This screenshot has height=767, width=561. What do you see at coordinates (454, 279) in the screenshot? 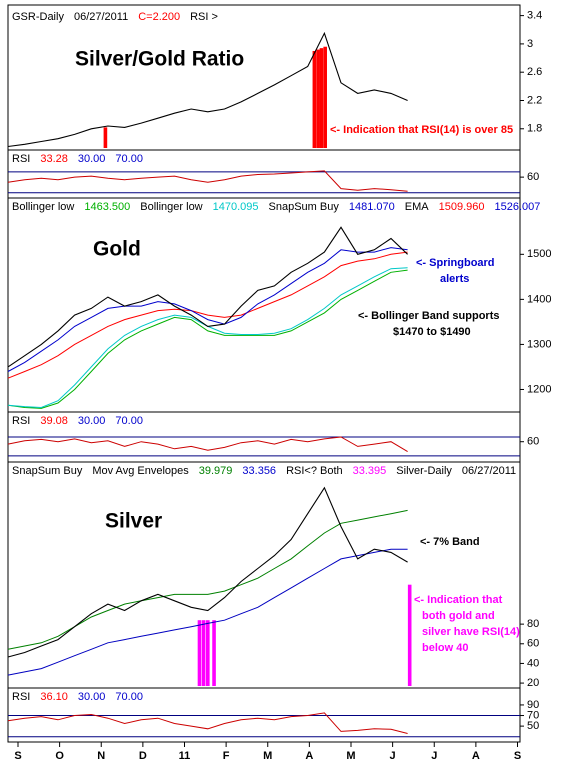
I see `annotation: alerts` at bounding box center [454, 279].